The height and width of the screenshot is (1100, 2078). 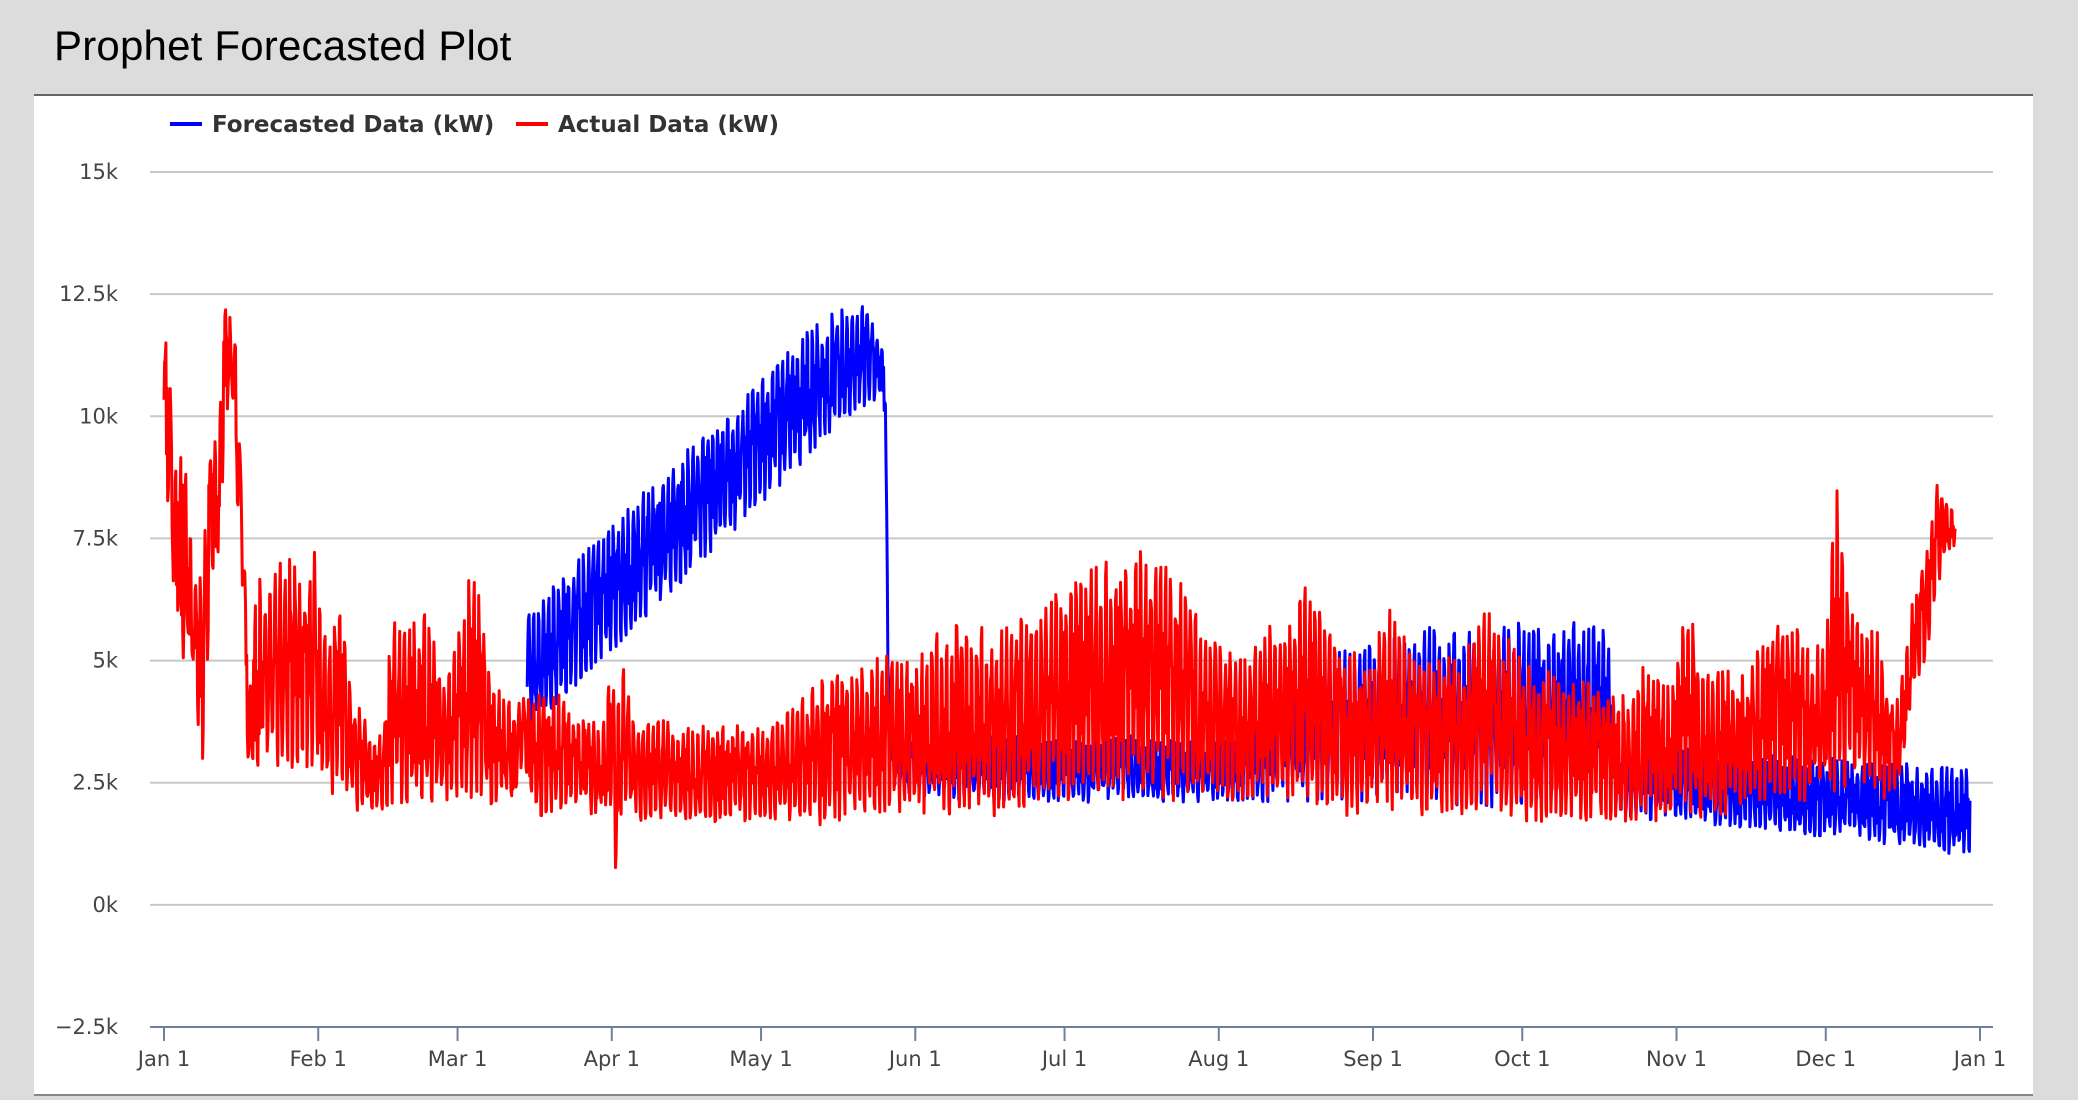 What do you see at coordinates (87, 1027) in the screenshot?
I see `y-tick-label: −2.5k` at bounding box center [87, 1027].